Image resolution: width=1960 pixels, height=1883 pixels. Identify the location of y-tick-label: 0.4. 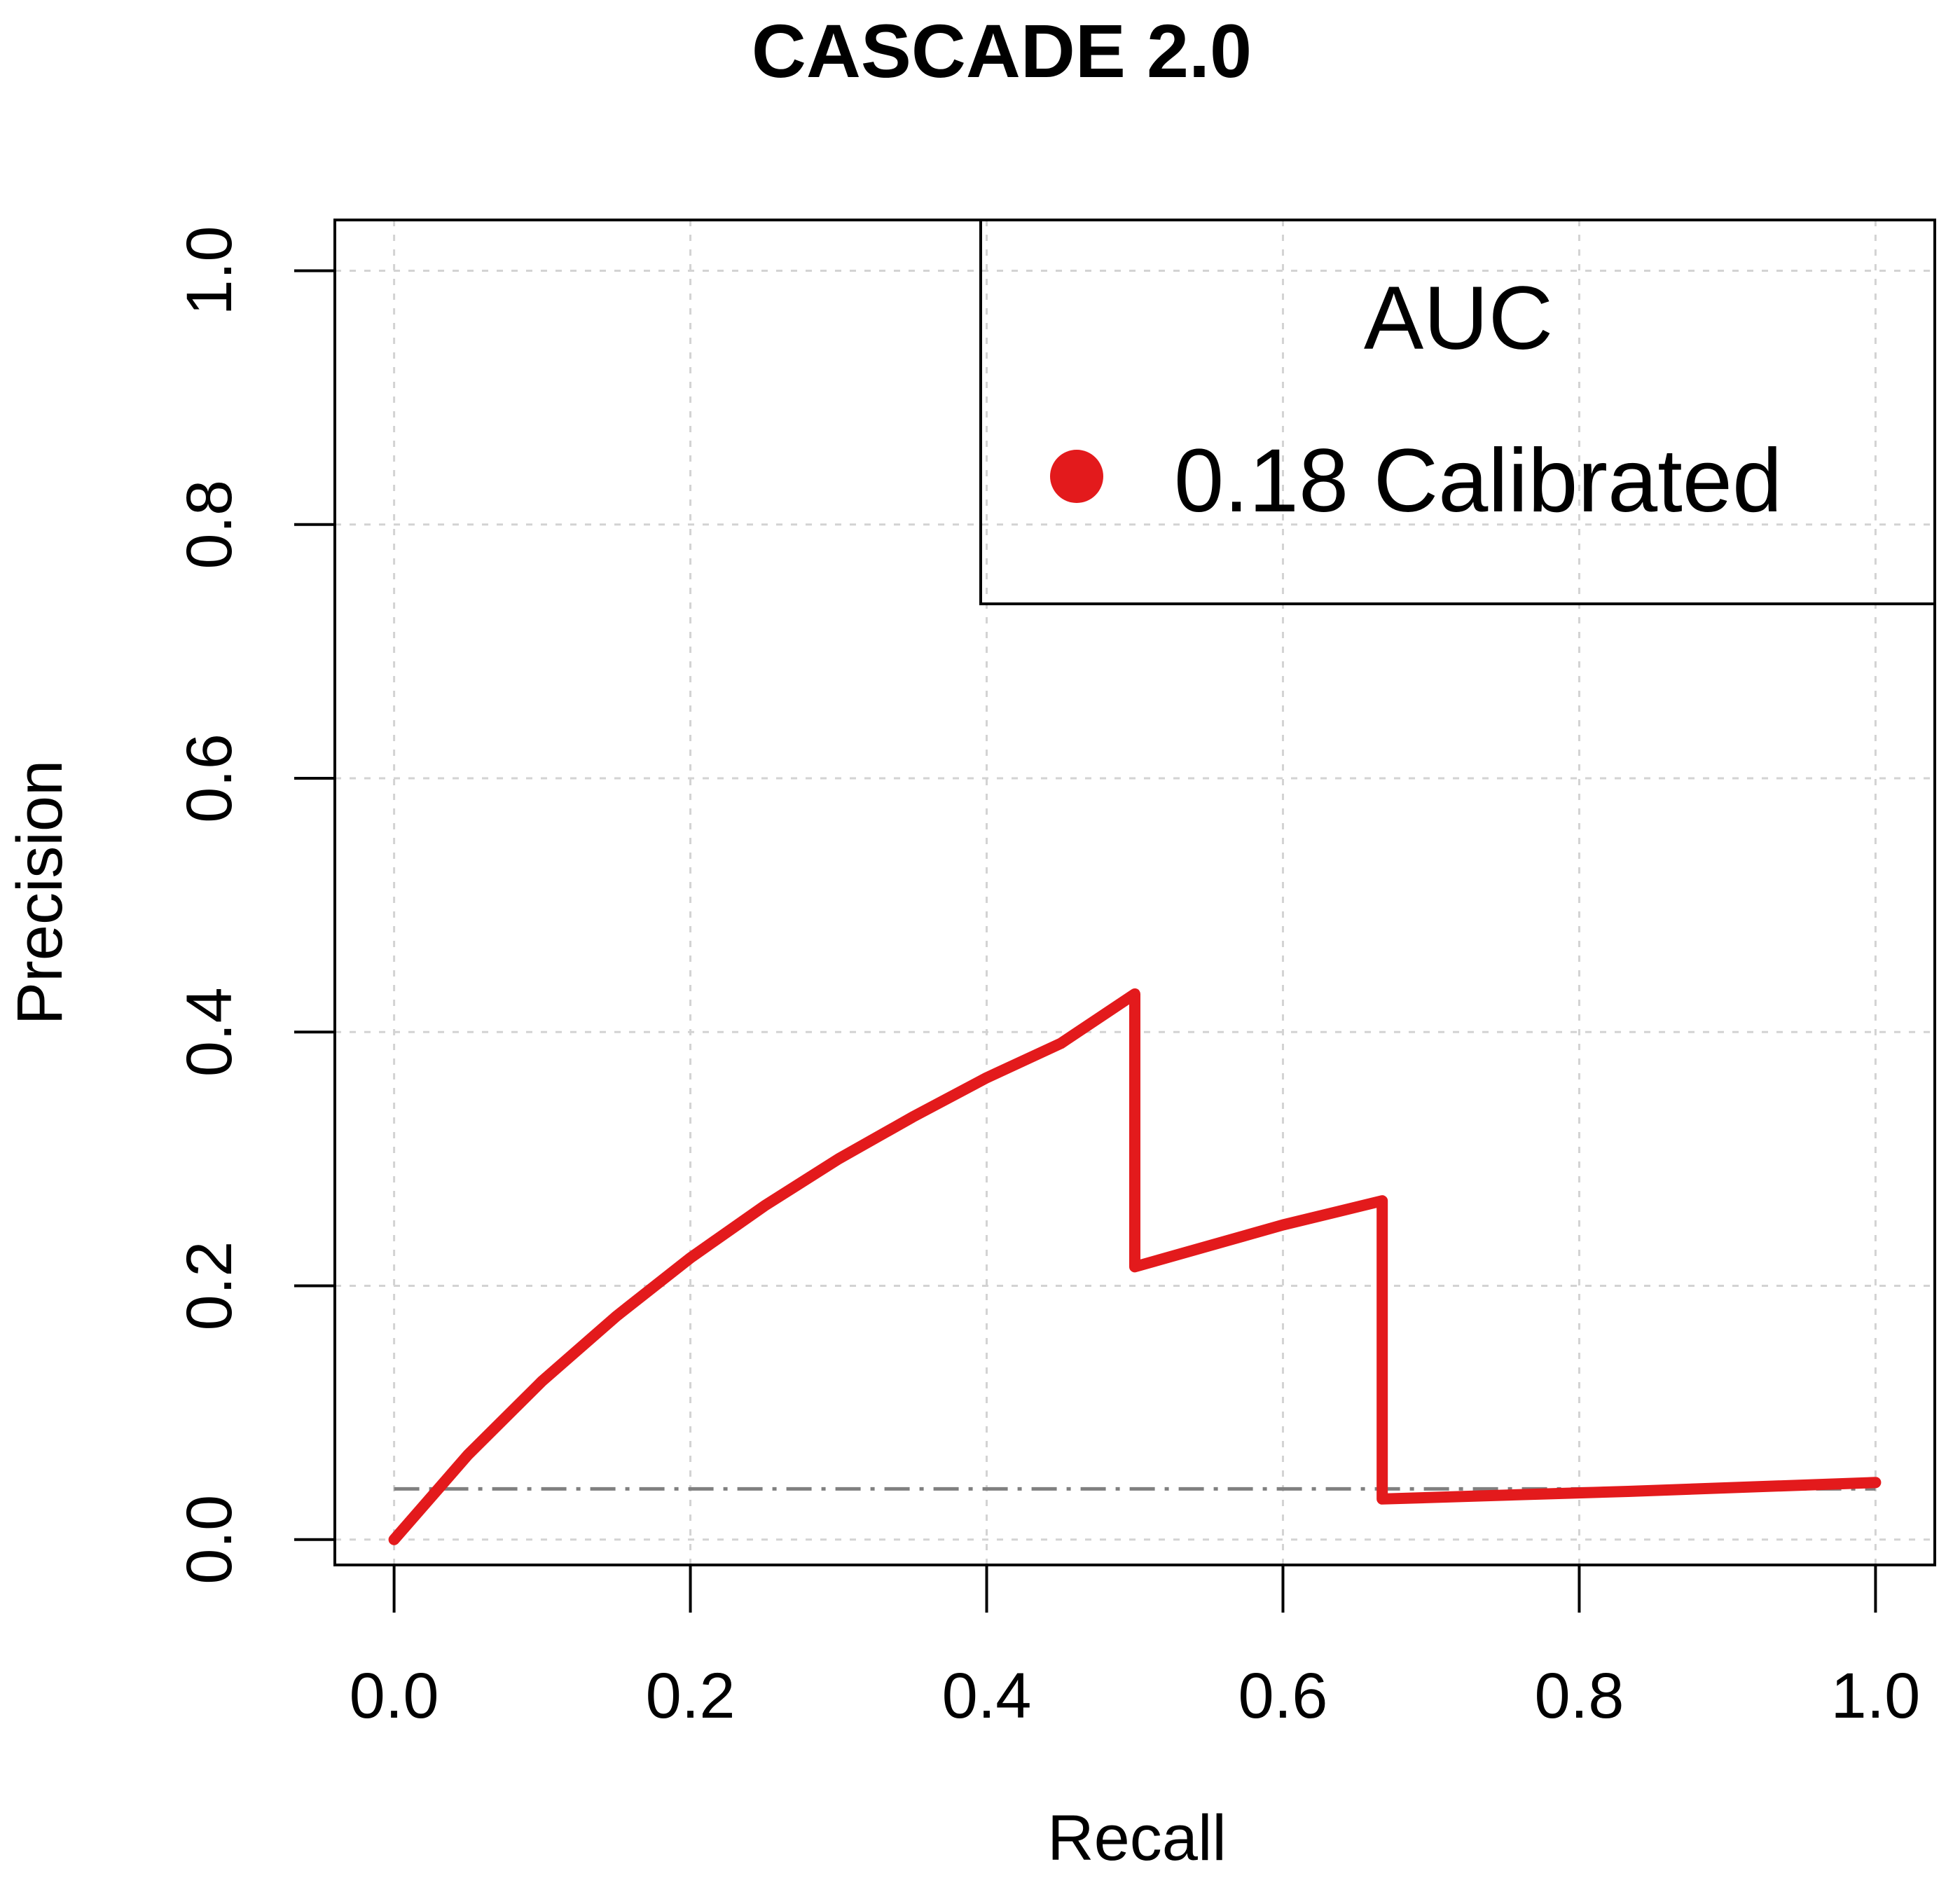
(209, 1032).